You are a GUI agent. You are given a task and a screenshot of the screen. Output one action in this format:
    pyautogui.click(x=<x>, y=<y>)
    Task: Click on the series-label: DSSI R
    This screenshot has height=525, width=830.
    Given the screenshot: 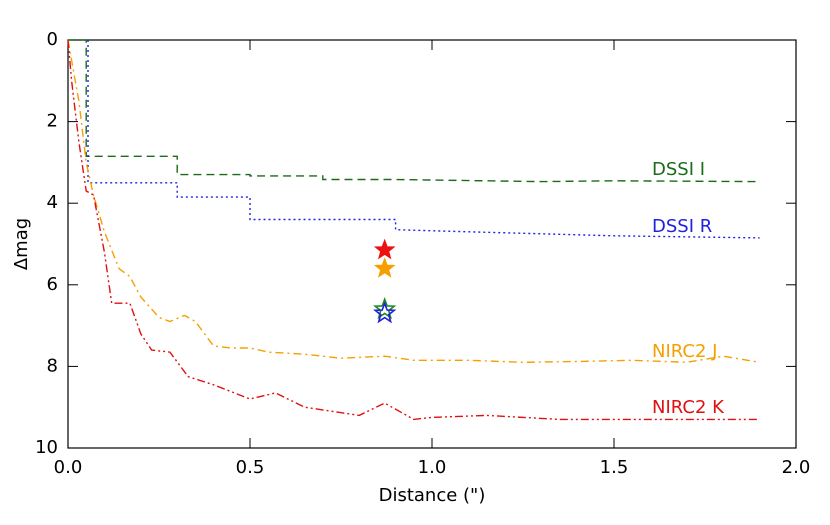 What is the action you would take?
    pyautogui.click(x=682, y=226)
    